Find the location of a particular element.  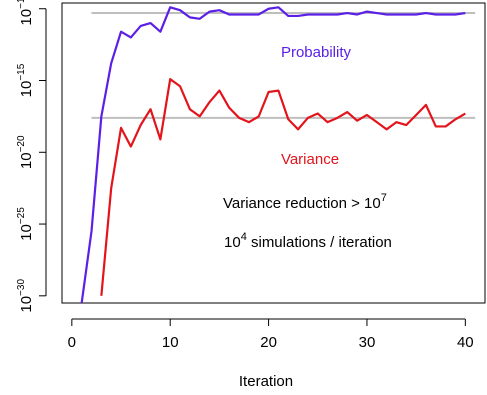

simulations-base: 10 is located at coordinates (232, 242).